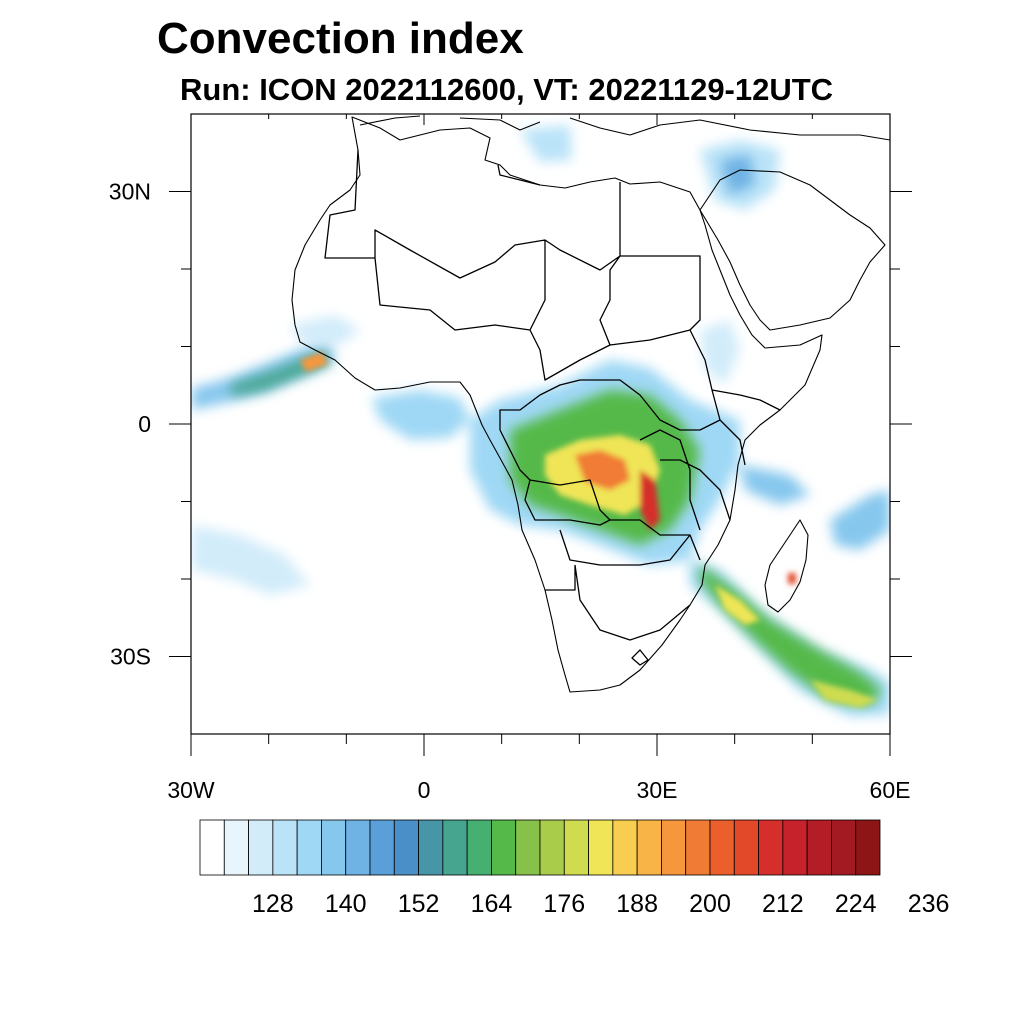 The height and width of the screenshot is (1024, 1024). Describe the element at coordinates (424, 790) in the screenshot. I see `lon-tick-label: 0` at that location.